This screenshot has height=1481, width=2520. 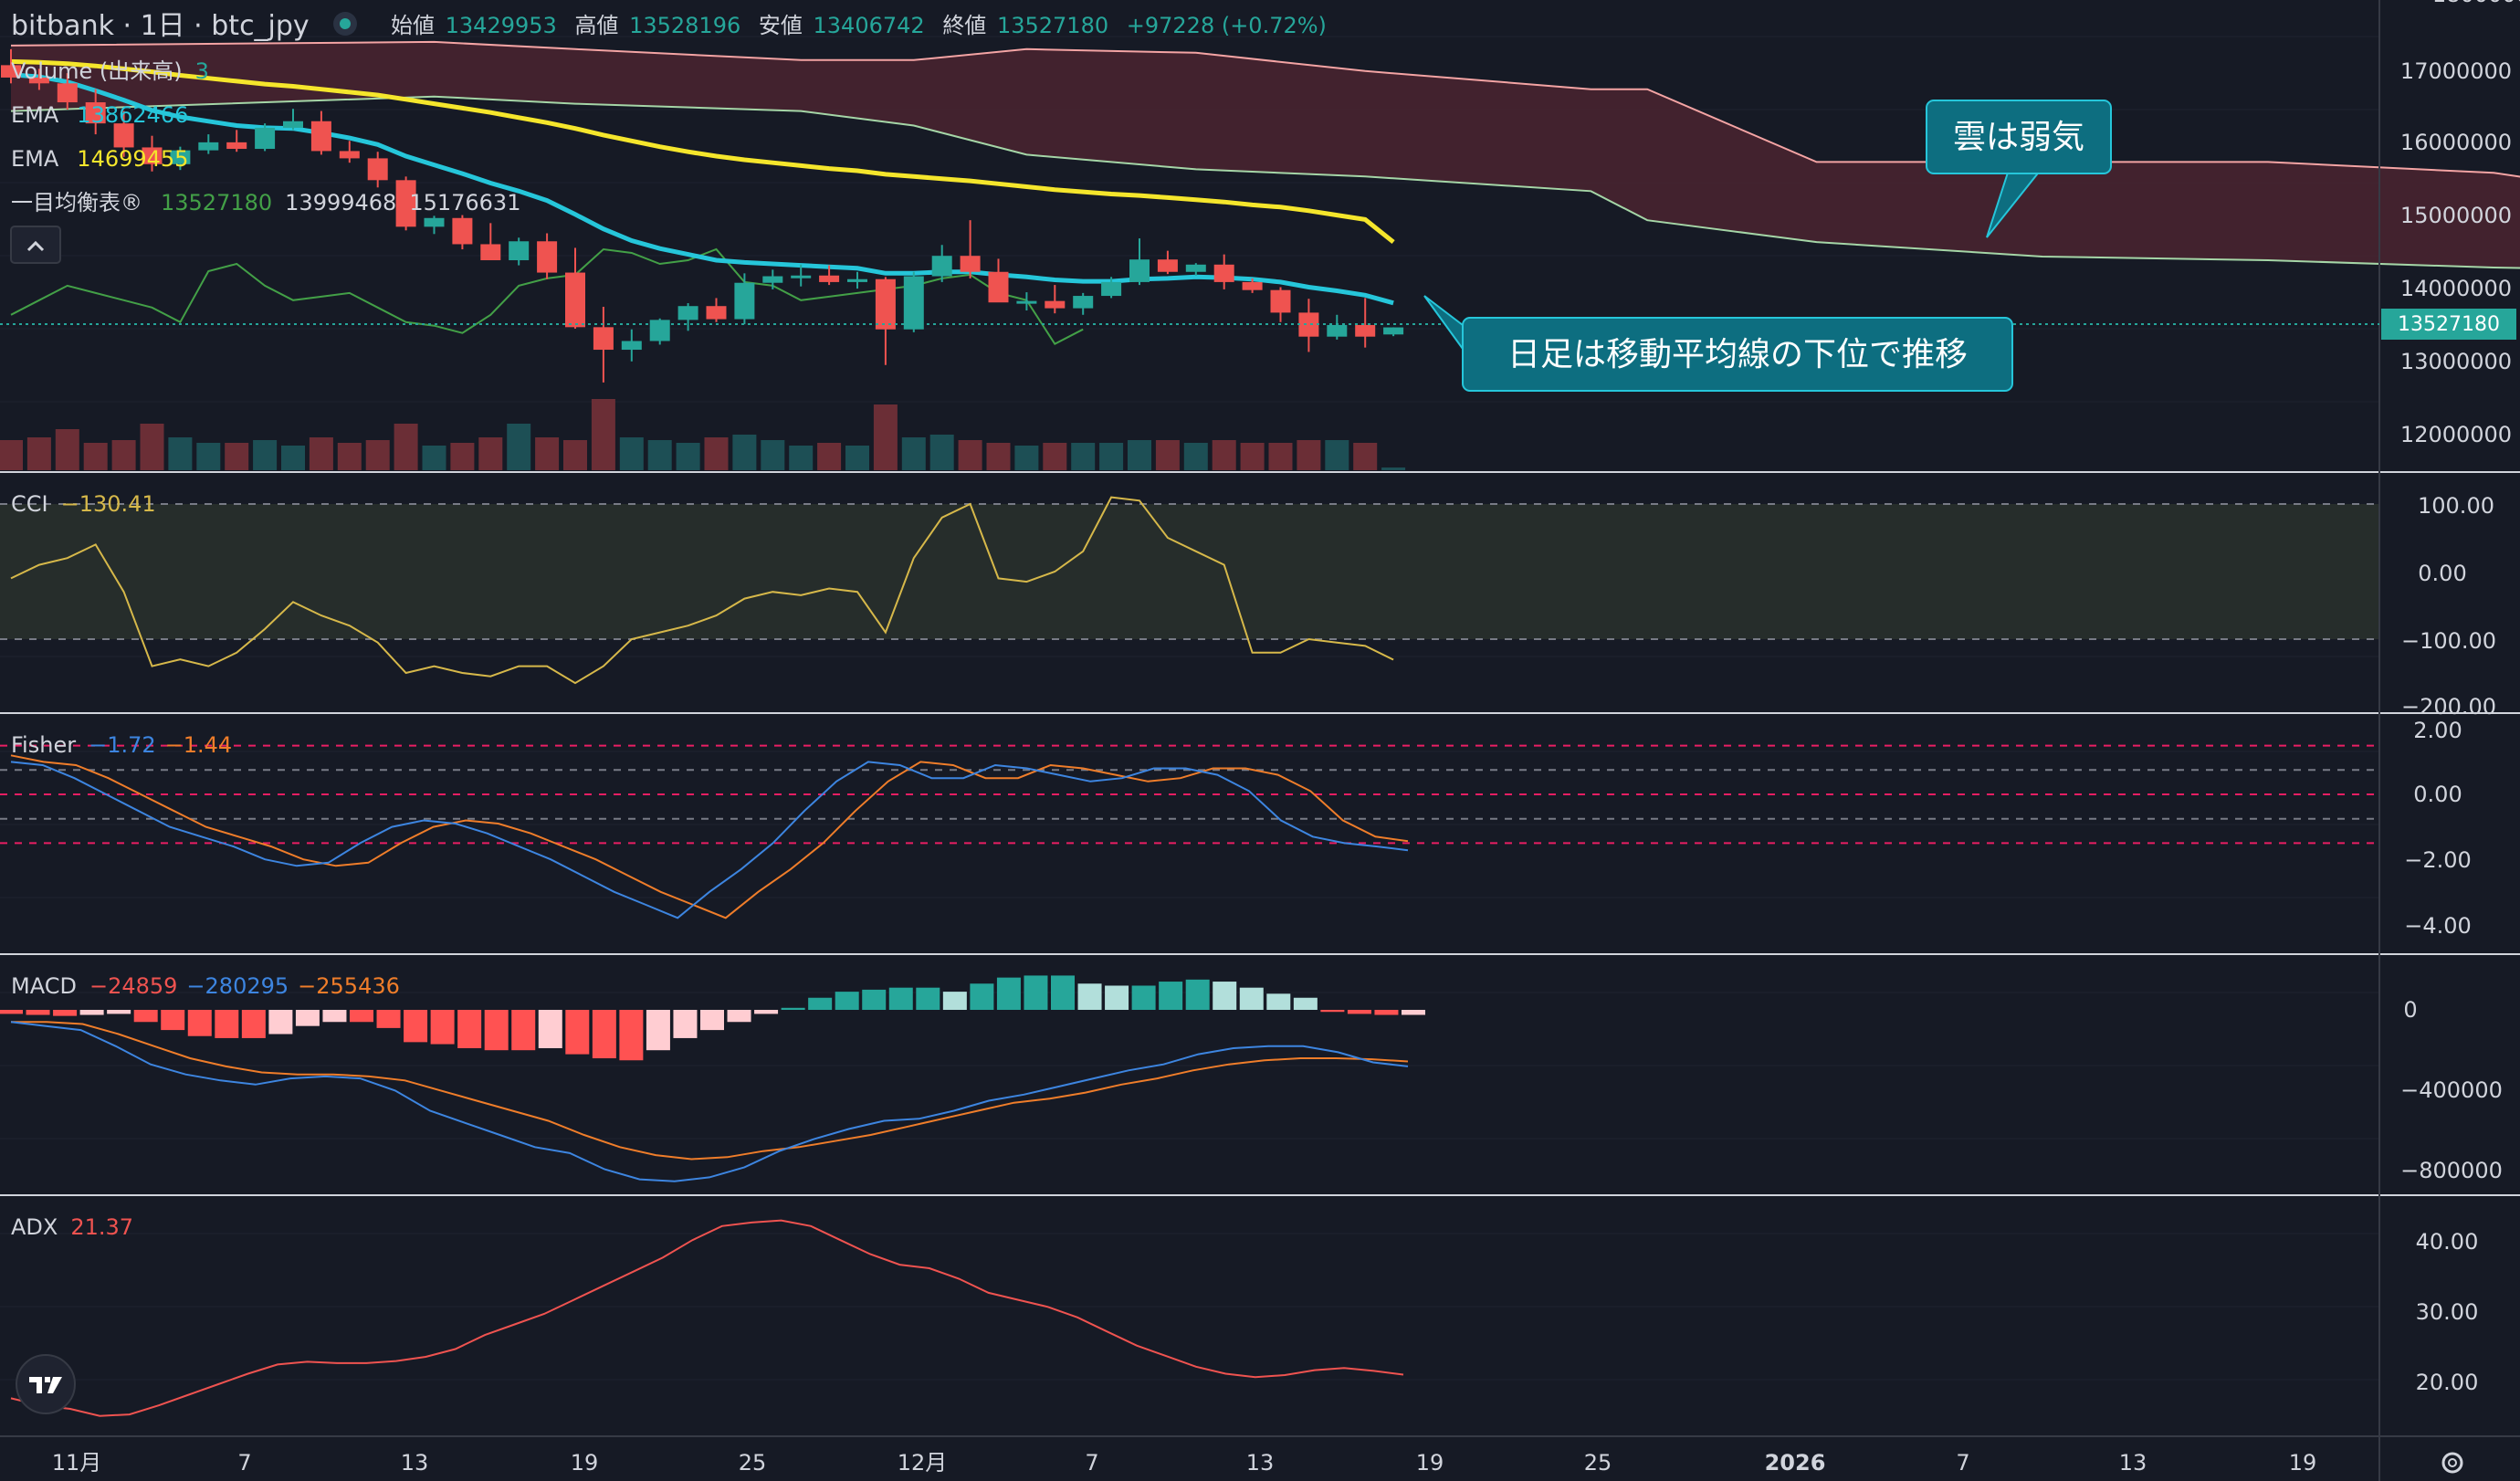 I want to click on fisher-pane, so click(x=1189, y=831).